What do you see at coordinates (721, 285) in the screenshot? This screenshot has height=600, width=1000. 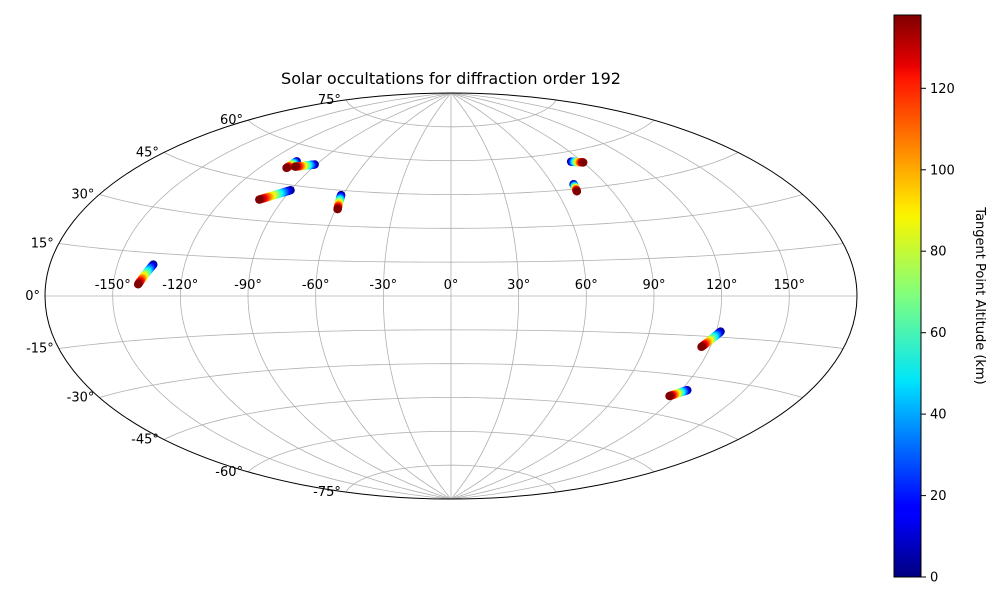 I see `longitude-tick-label: 120°` at bounding box center [721, 285].